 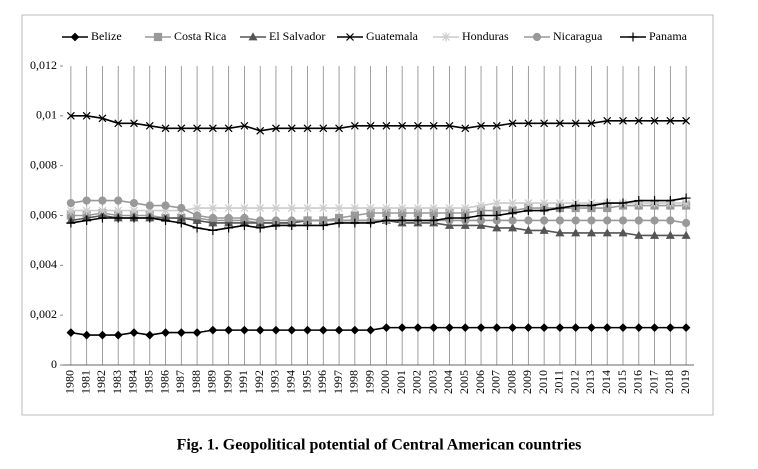 What do you see at coordinates (164, 382) in the screenshot?
I see `x-tick-label: 1986` at bounding box center [164, 382].